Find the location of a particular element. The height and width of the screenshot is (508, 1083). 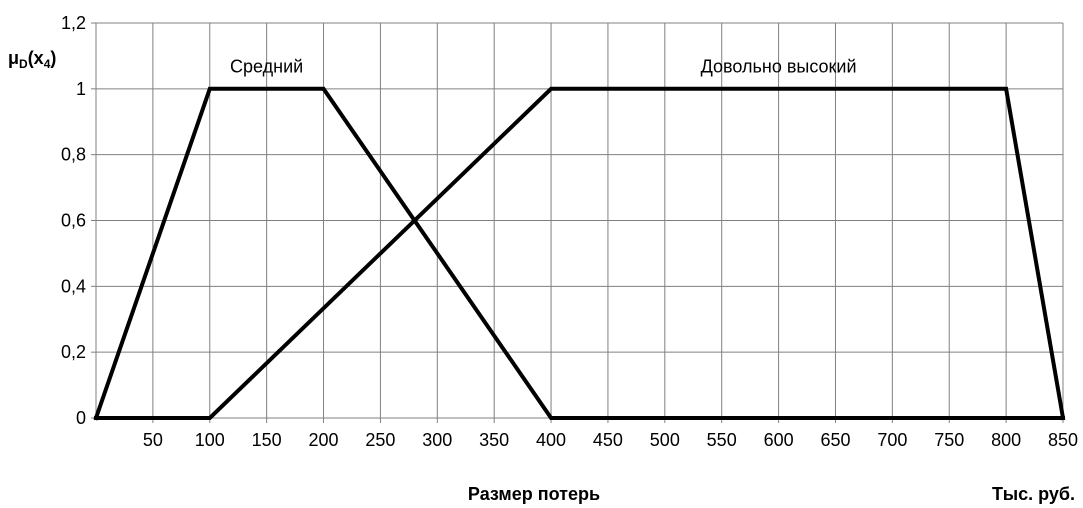

y-tick-label: 0,4 is located at coordinates (73, 286).